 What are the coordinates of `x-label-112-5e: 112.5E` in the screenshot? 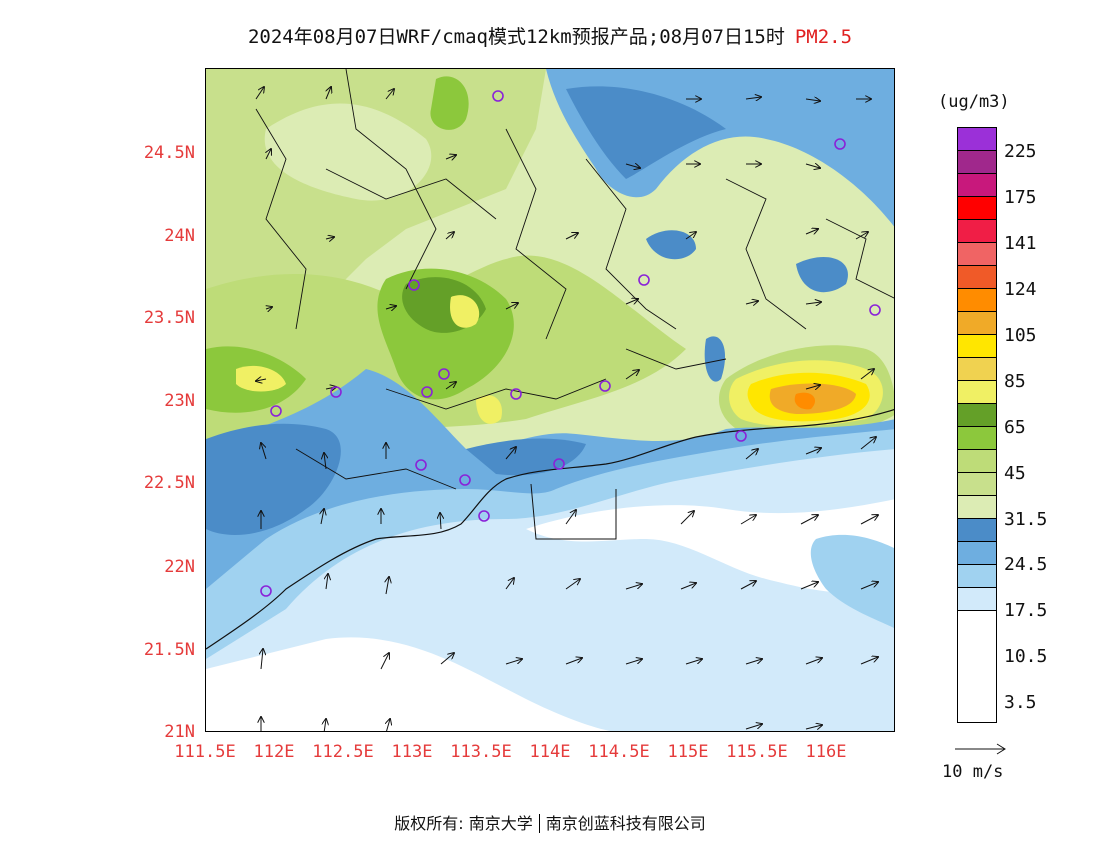 It's located at (343, 752).